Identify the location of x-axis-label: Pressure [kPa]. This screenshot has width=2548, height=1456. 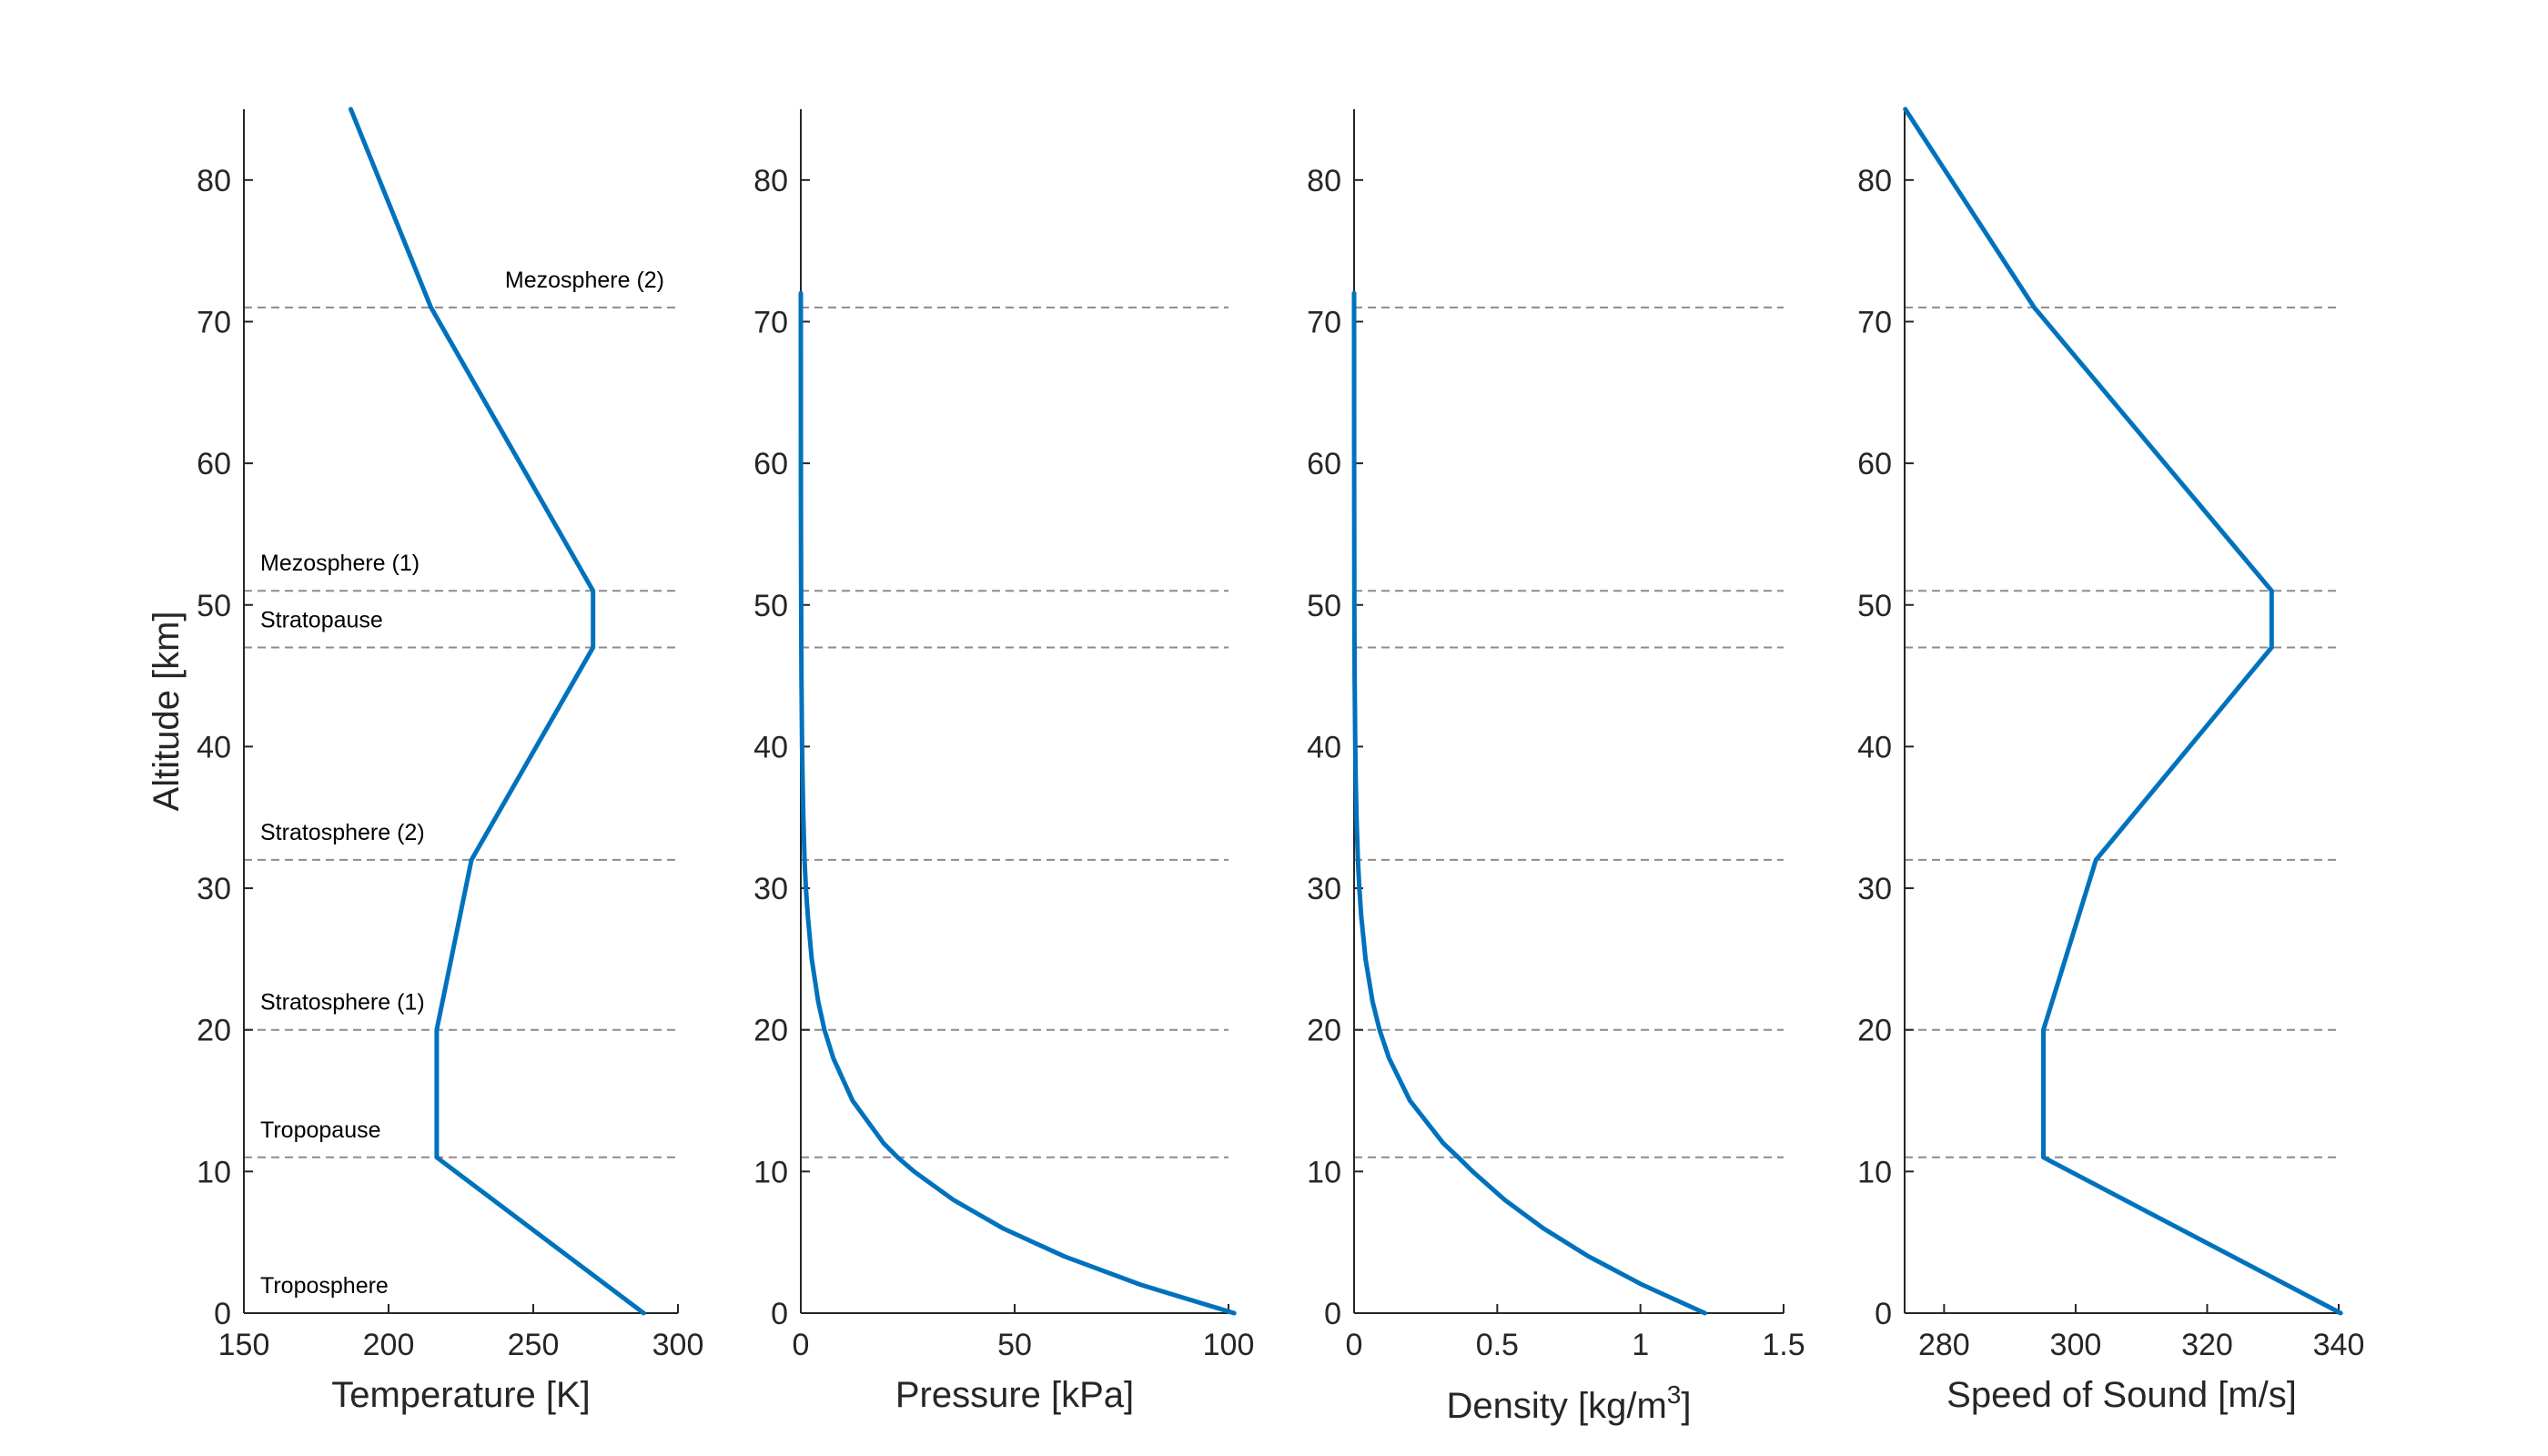
(1015, 1395).